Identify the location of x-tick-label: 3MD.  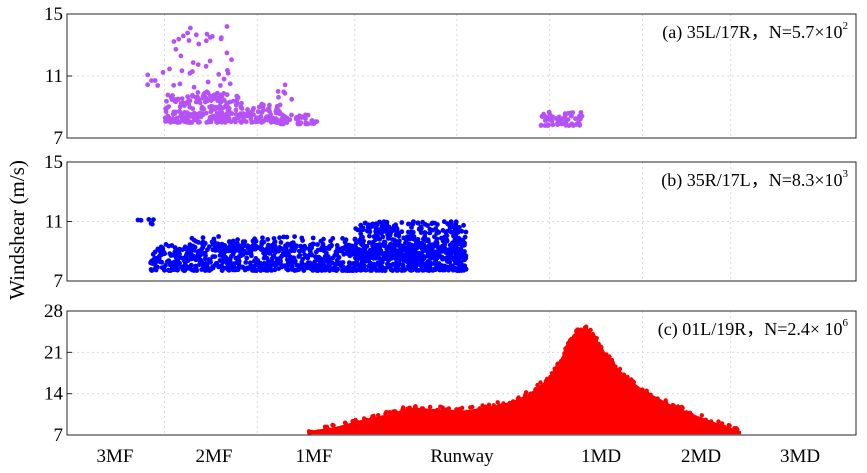
(800, 456).